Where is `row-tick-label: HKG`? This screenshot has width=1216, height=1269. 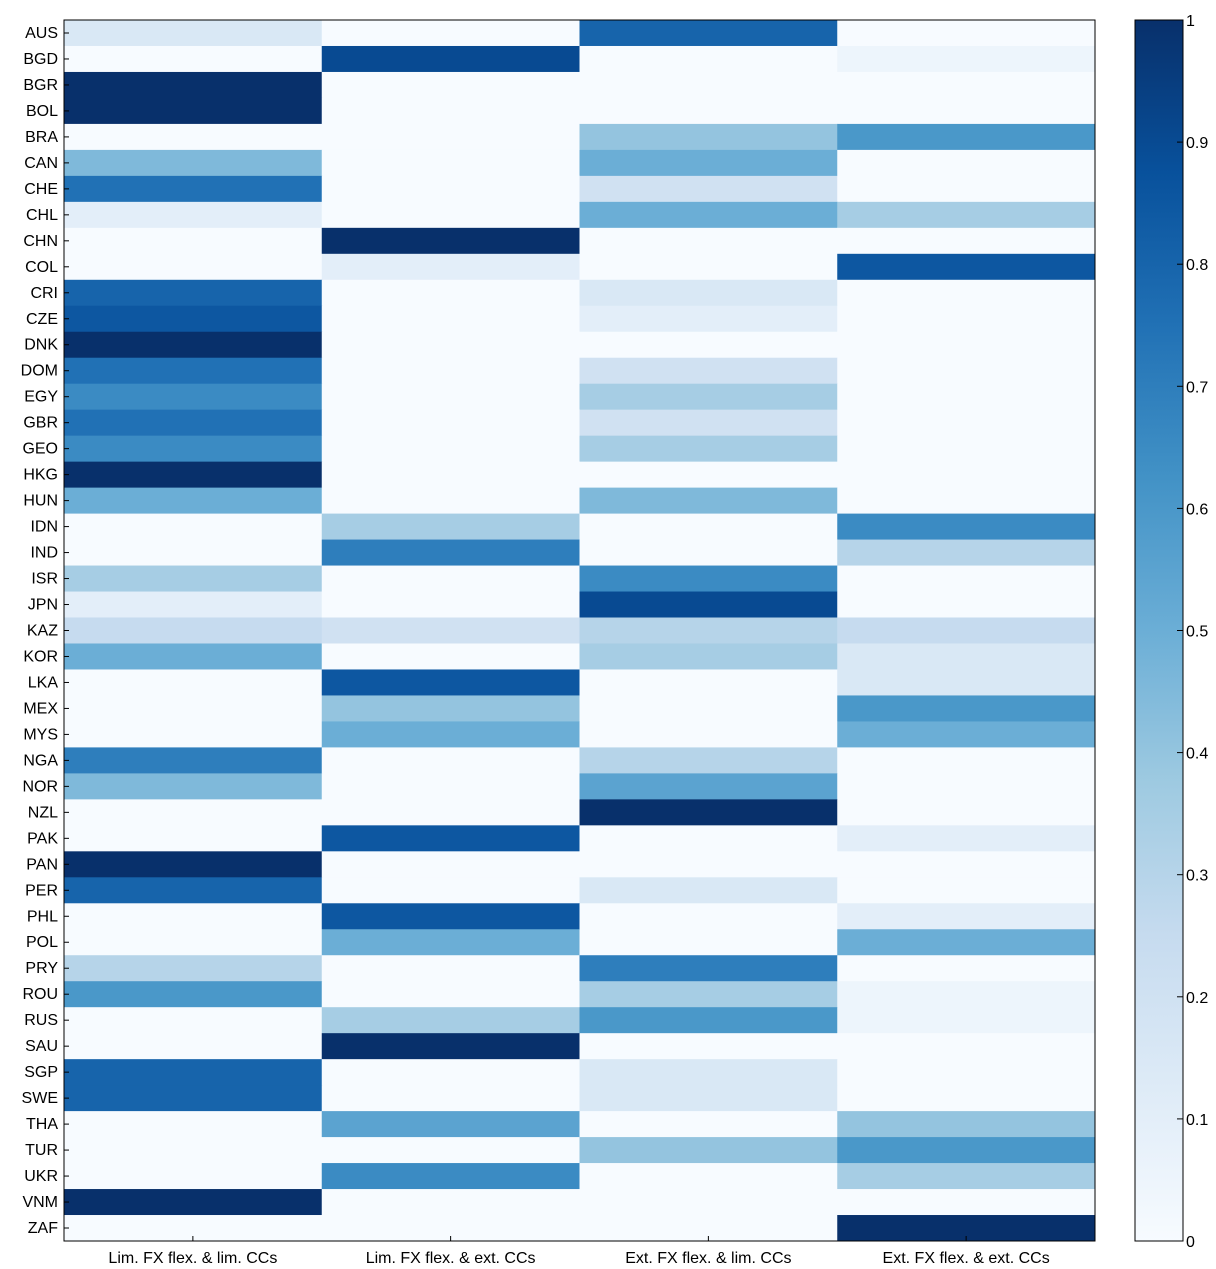 row-tick-label: HKG is located at coordinates (40, 475).